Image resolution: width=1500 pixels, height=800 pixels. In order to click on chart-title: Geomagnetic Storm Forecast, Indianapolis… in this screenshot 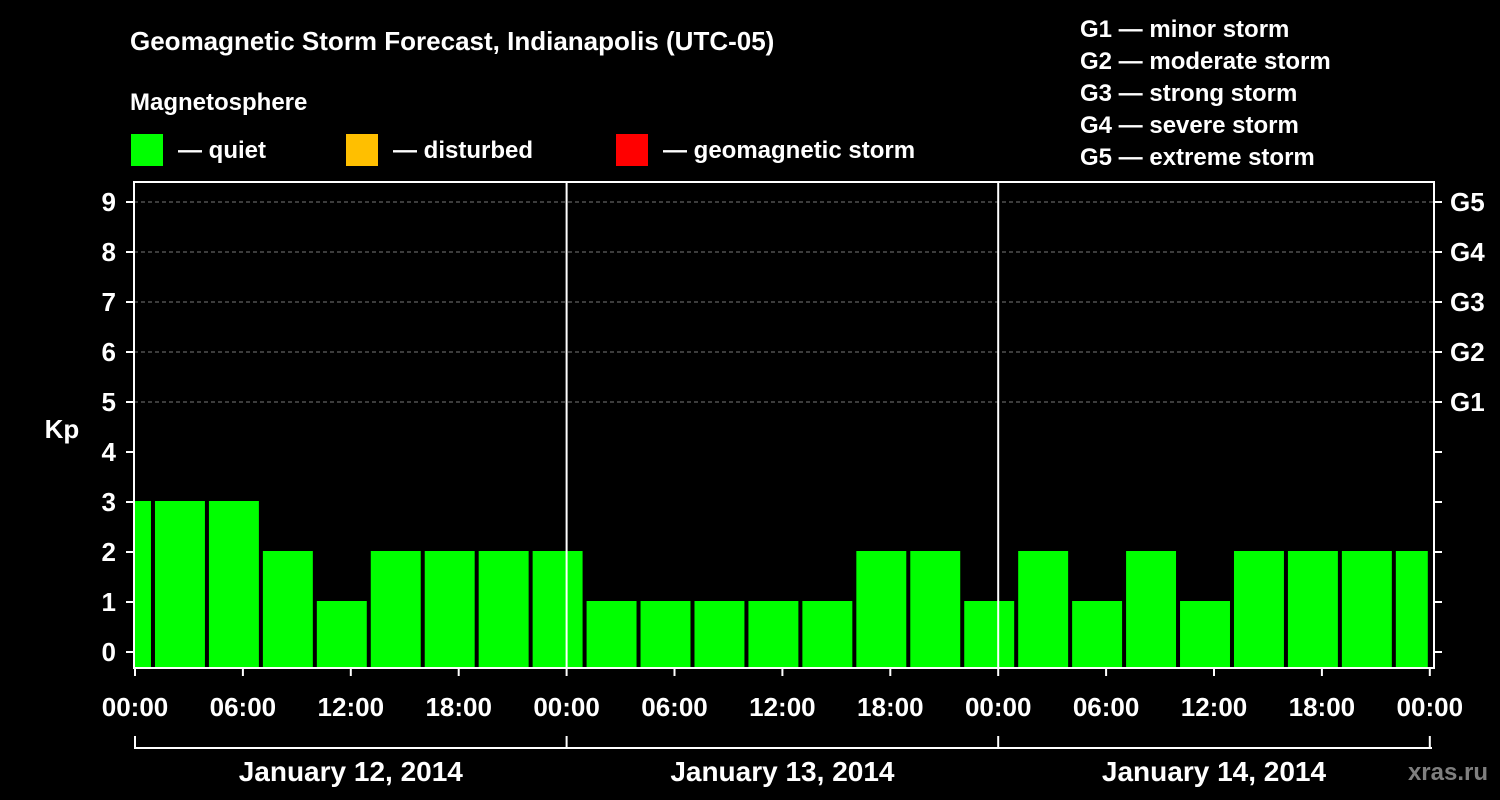, I will do `click(452, 41)`.